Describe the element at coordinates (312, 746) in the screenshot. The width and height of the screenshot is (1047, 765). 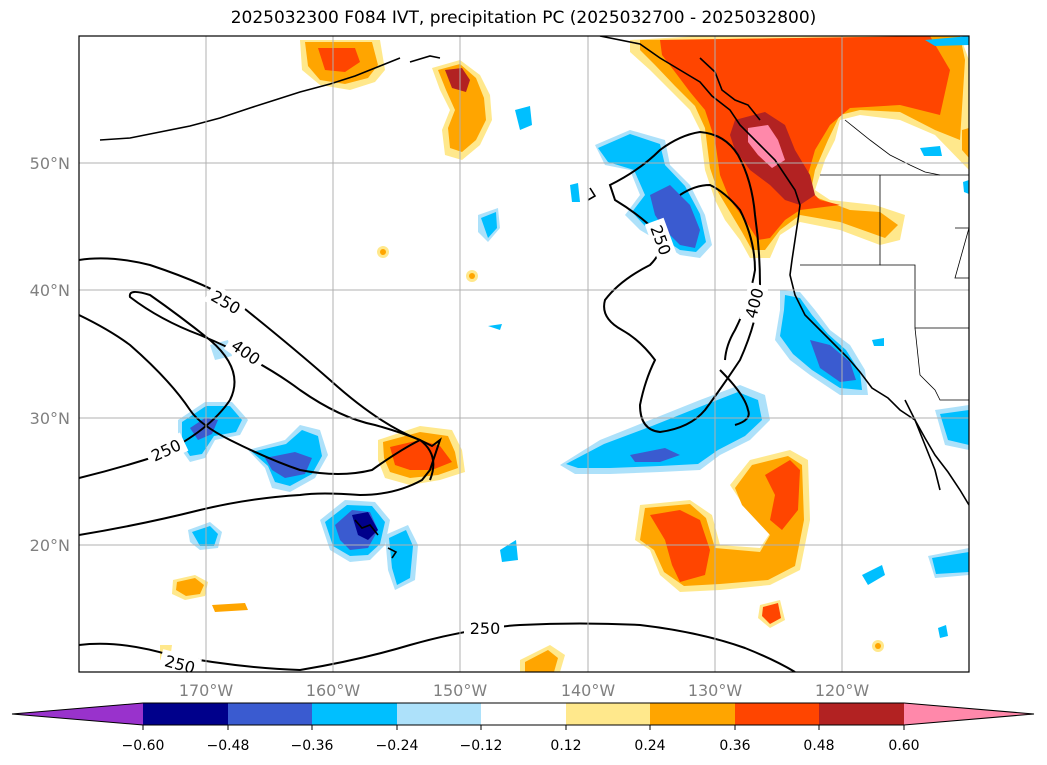
I see `colorbar-tick: −0.36` at that location.